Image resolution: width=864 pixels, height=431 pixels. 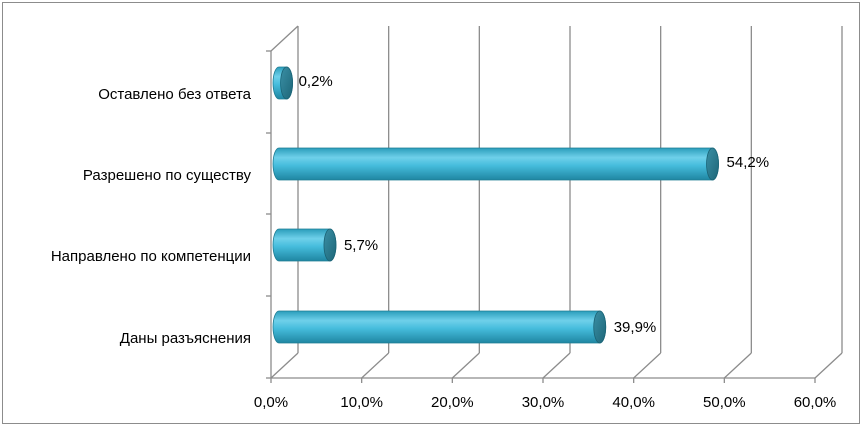 What do you see at coordinates (316, 81) in the screenshot?
I see `data-label-0: 0,2%` at bounding box center [316, 81].